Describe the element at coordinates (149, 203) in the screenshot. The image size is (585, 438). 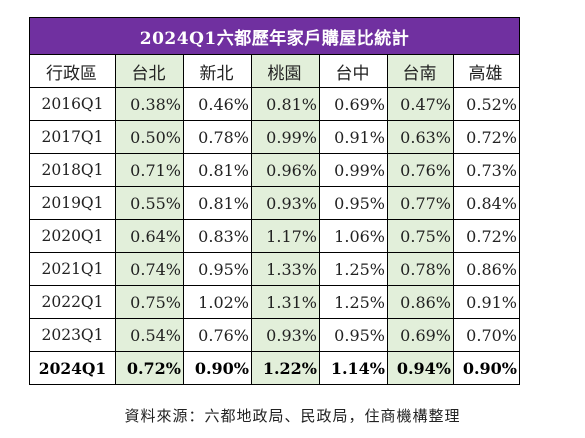
I see `cell-taipei: 0.55%` at that location.